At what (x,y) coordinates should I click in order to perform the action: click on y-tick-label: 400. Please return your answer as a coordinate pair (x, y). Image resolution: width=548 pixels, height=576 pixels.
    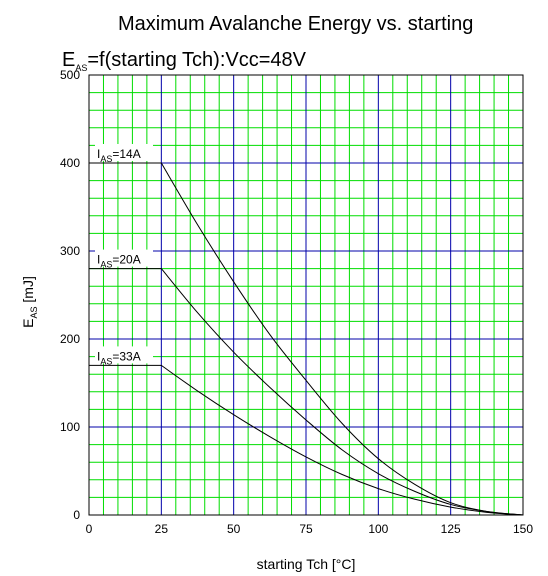
    Looking at the image, I should click on (70, 163).